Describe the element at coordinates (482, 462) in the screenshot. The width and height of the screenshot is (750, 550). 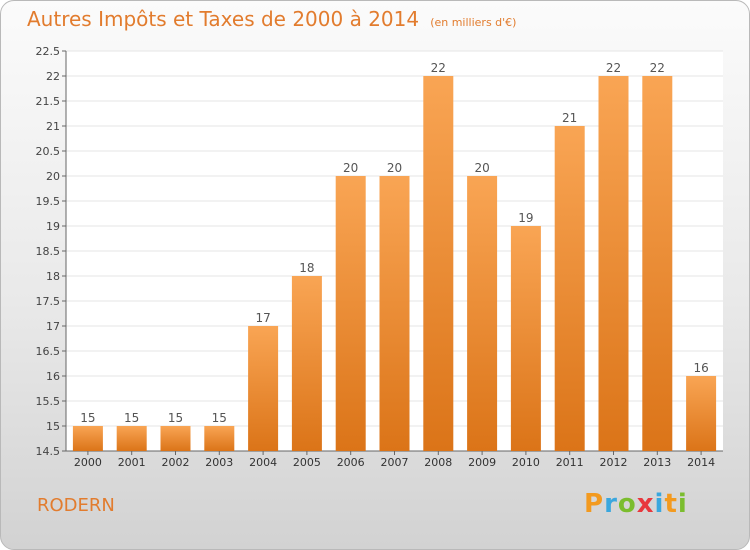
I see `x-tick-label: 2009` at that location.